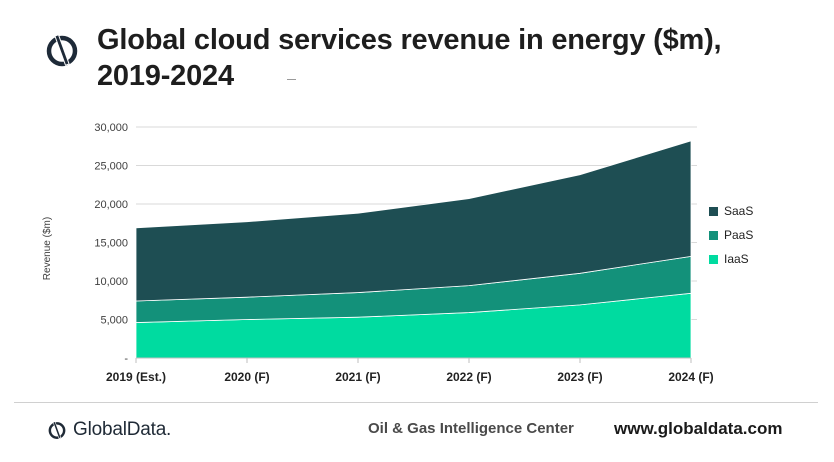  I want to click on x-tick-label: 2019 (Est.), so click(136, 377).